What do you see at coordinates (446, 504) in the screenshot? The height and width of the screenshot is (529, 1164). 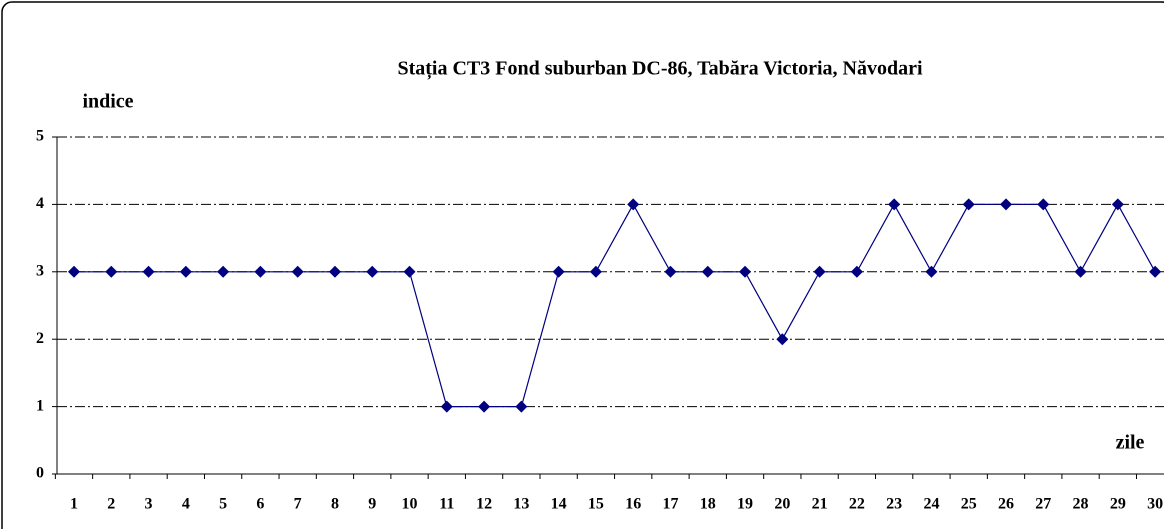 I see `x-tick-label: 11` at bounding box center [446, 504].